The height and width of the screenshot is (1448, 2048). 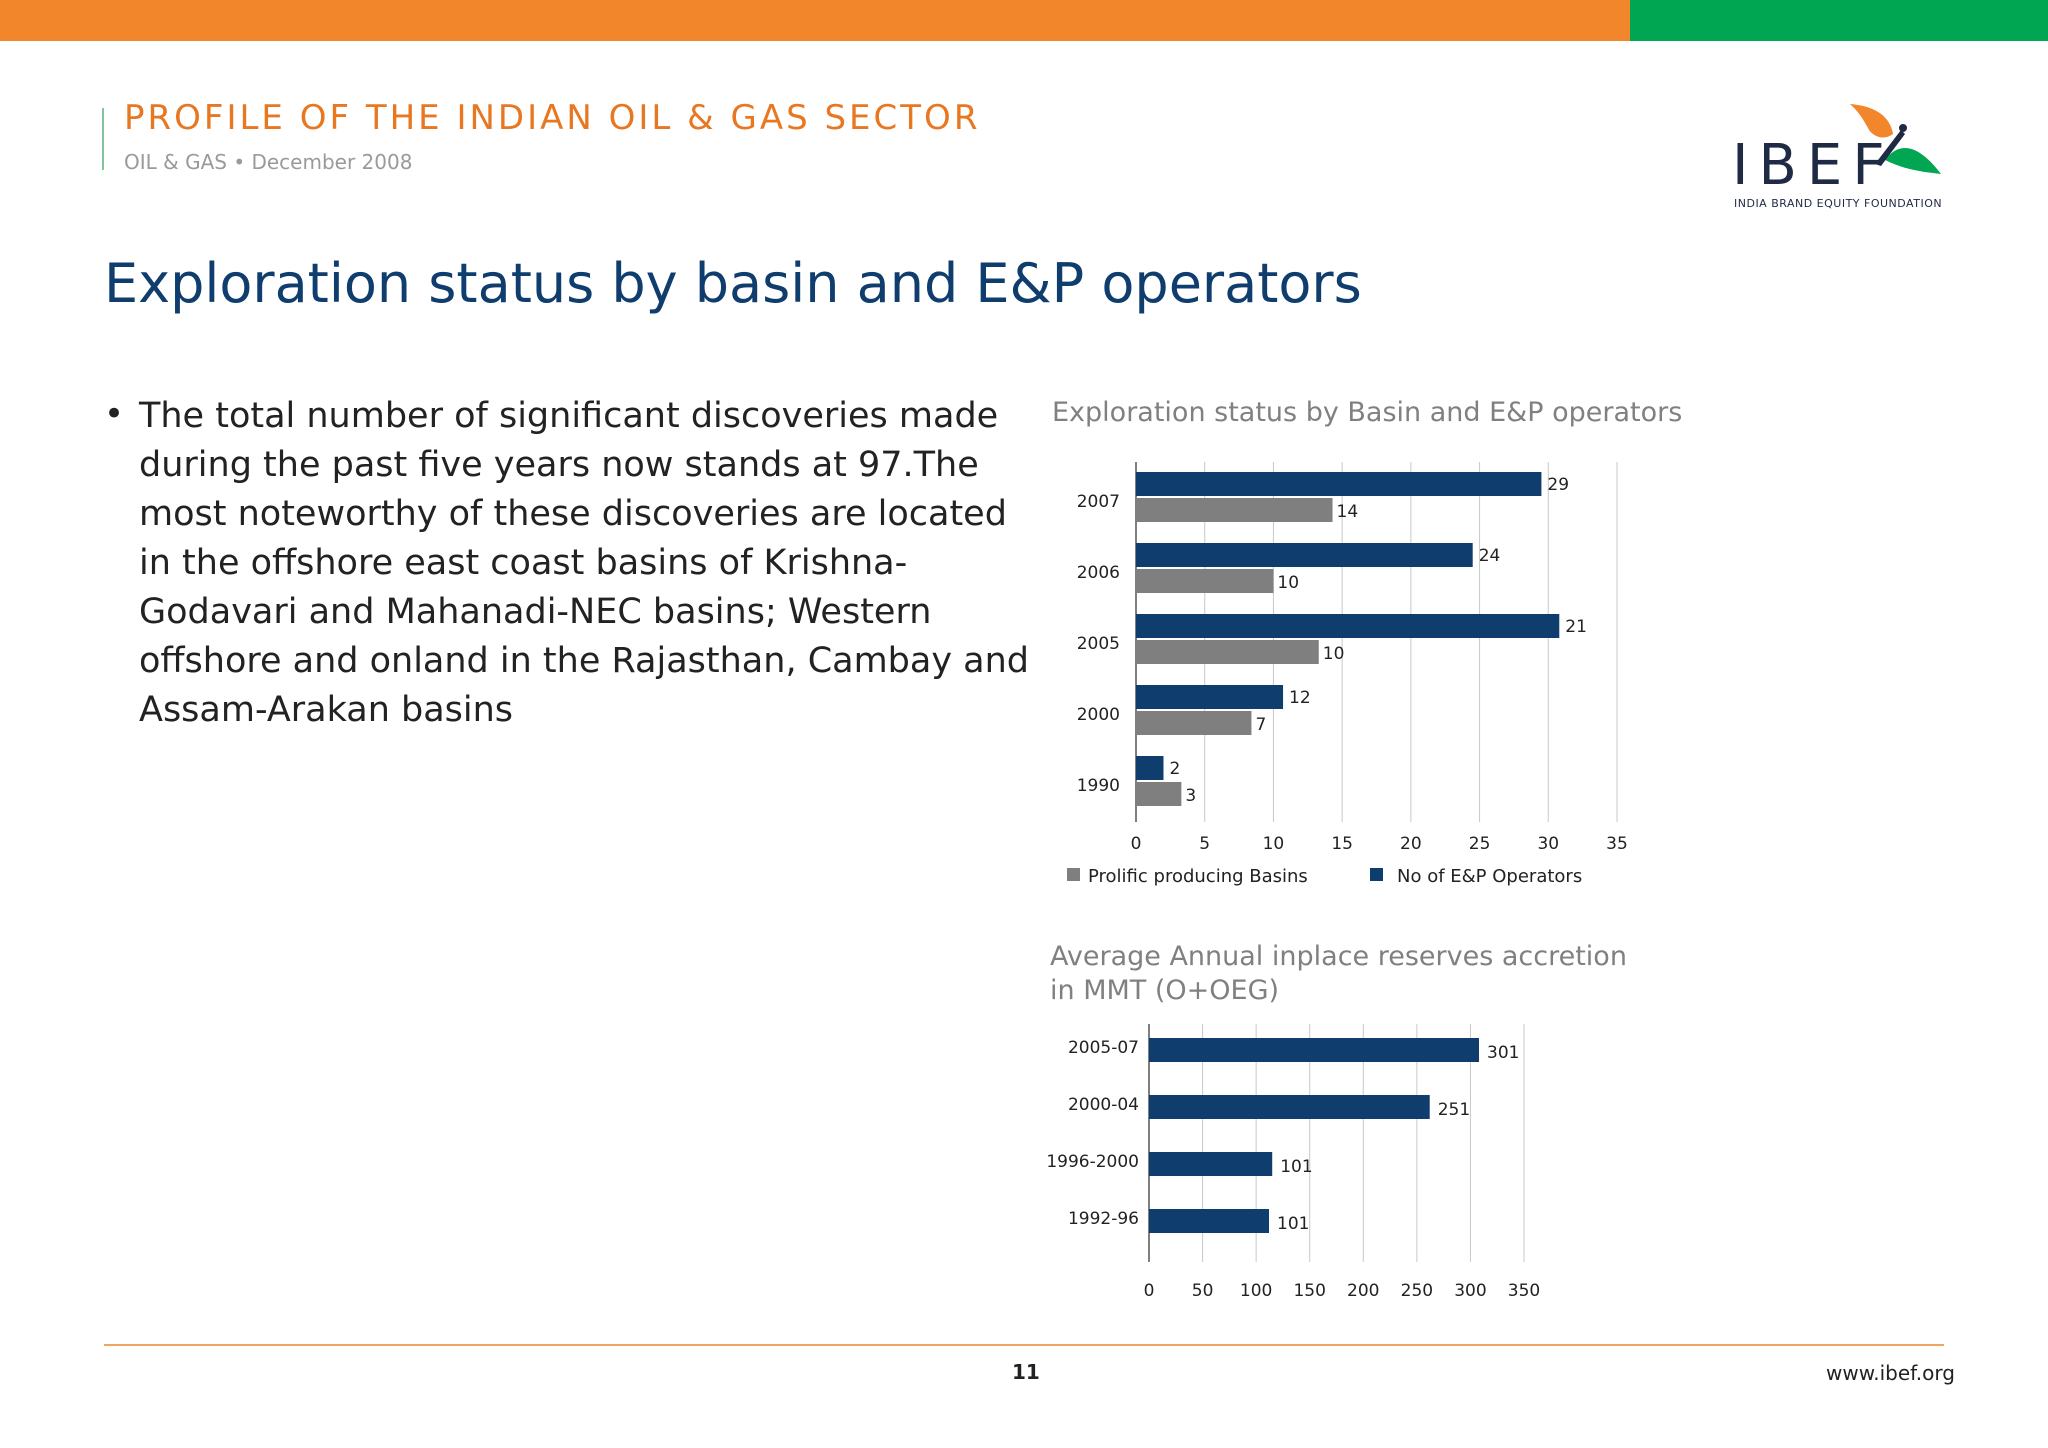 What do you see at coordinates (1149, 1291) in the screenshot?
I see `chart2-xtick-label: 0` at bounding box center [1149, 1291].